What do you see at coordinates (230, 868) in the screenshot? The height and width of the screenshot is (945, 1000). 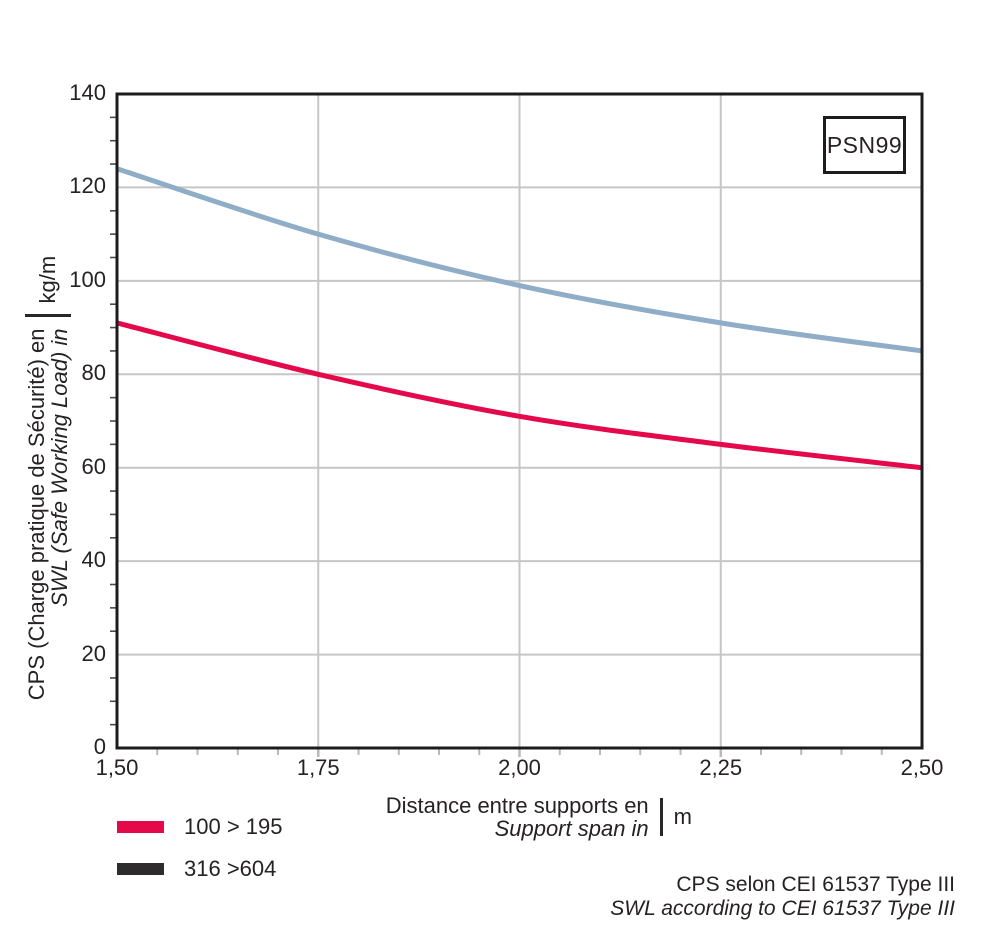 I see `legend-label-316-604: 316 >604` at bounding box center [230, 868].